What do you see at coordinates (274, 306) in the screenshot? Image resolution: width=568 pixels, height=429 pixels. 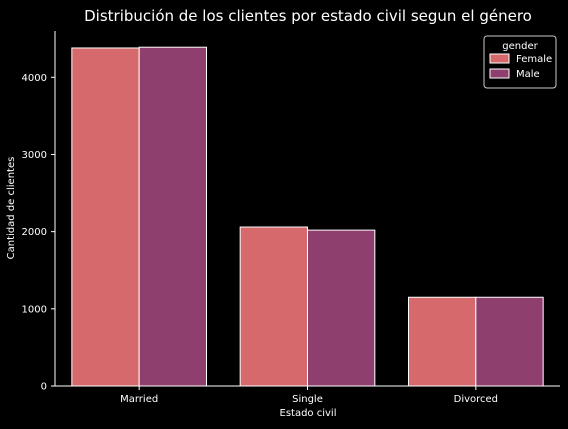 I see `bar-female-single` at bounding box center [274, 306].